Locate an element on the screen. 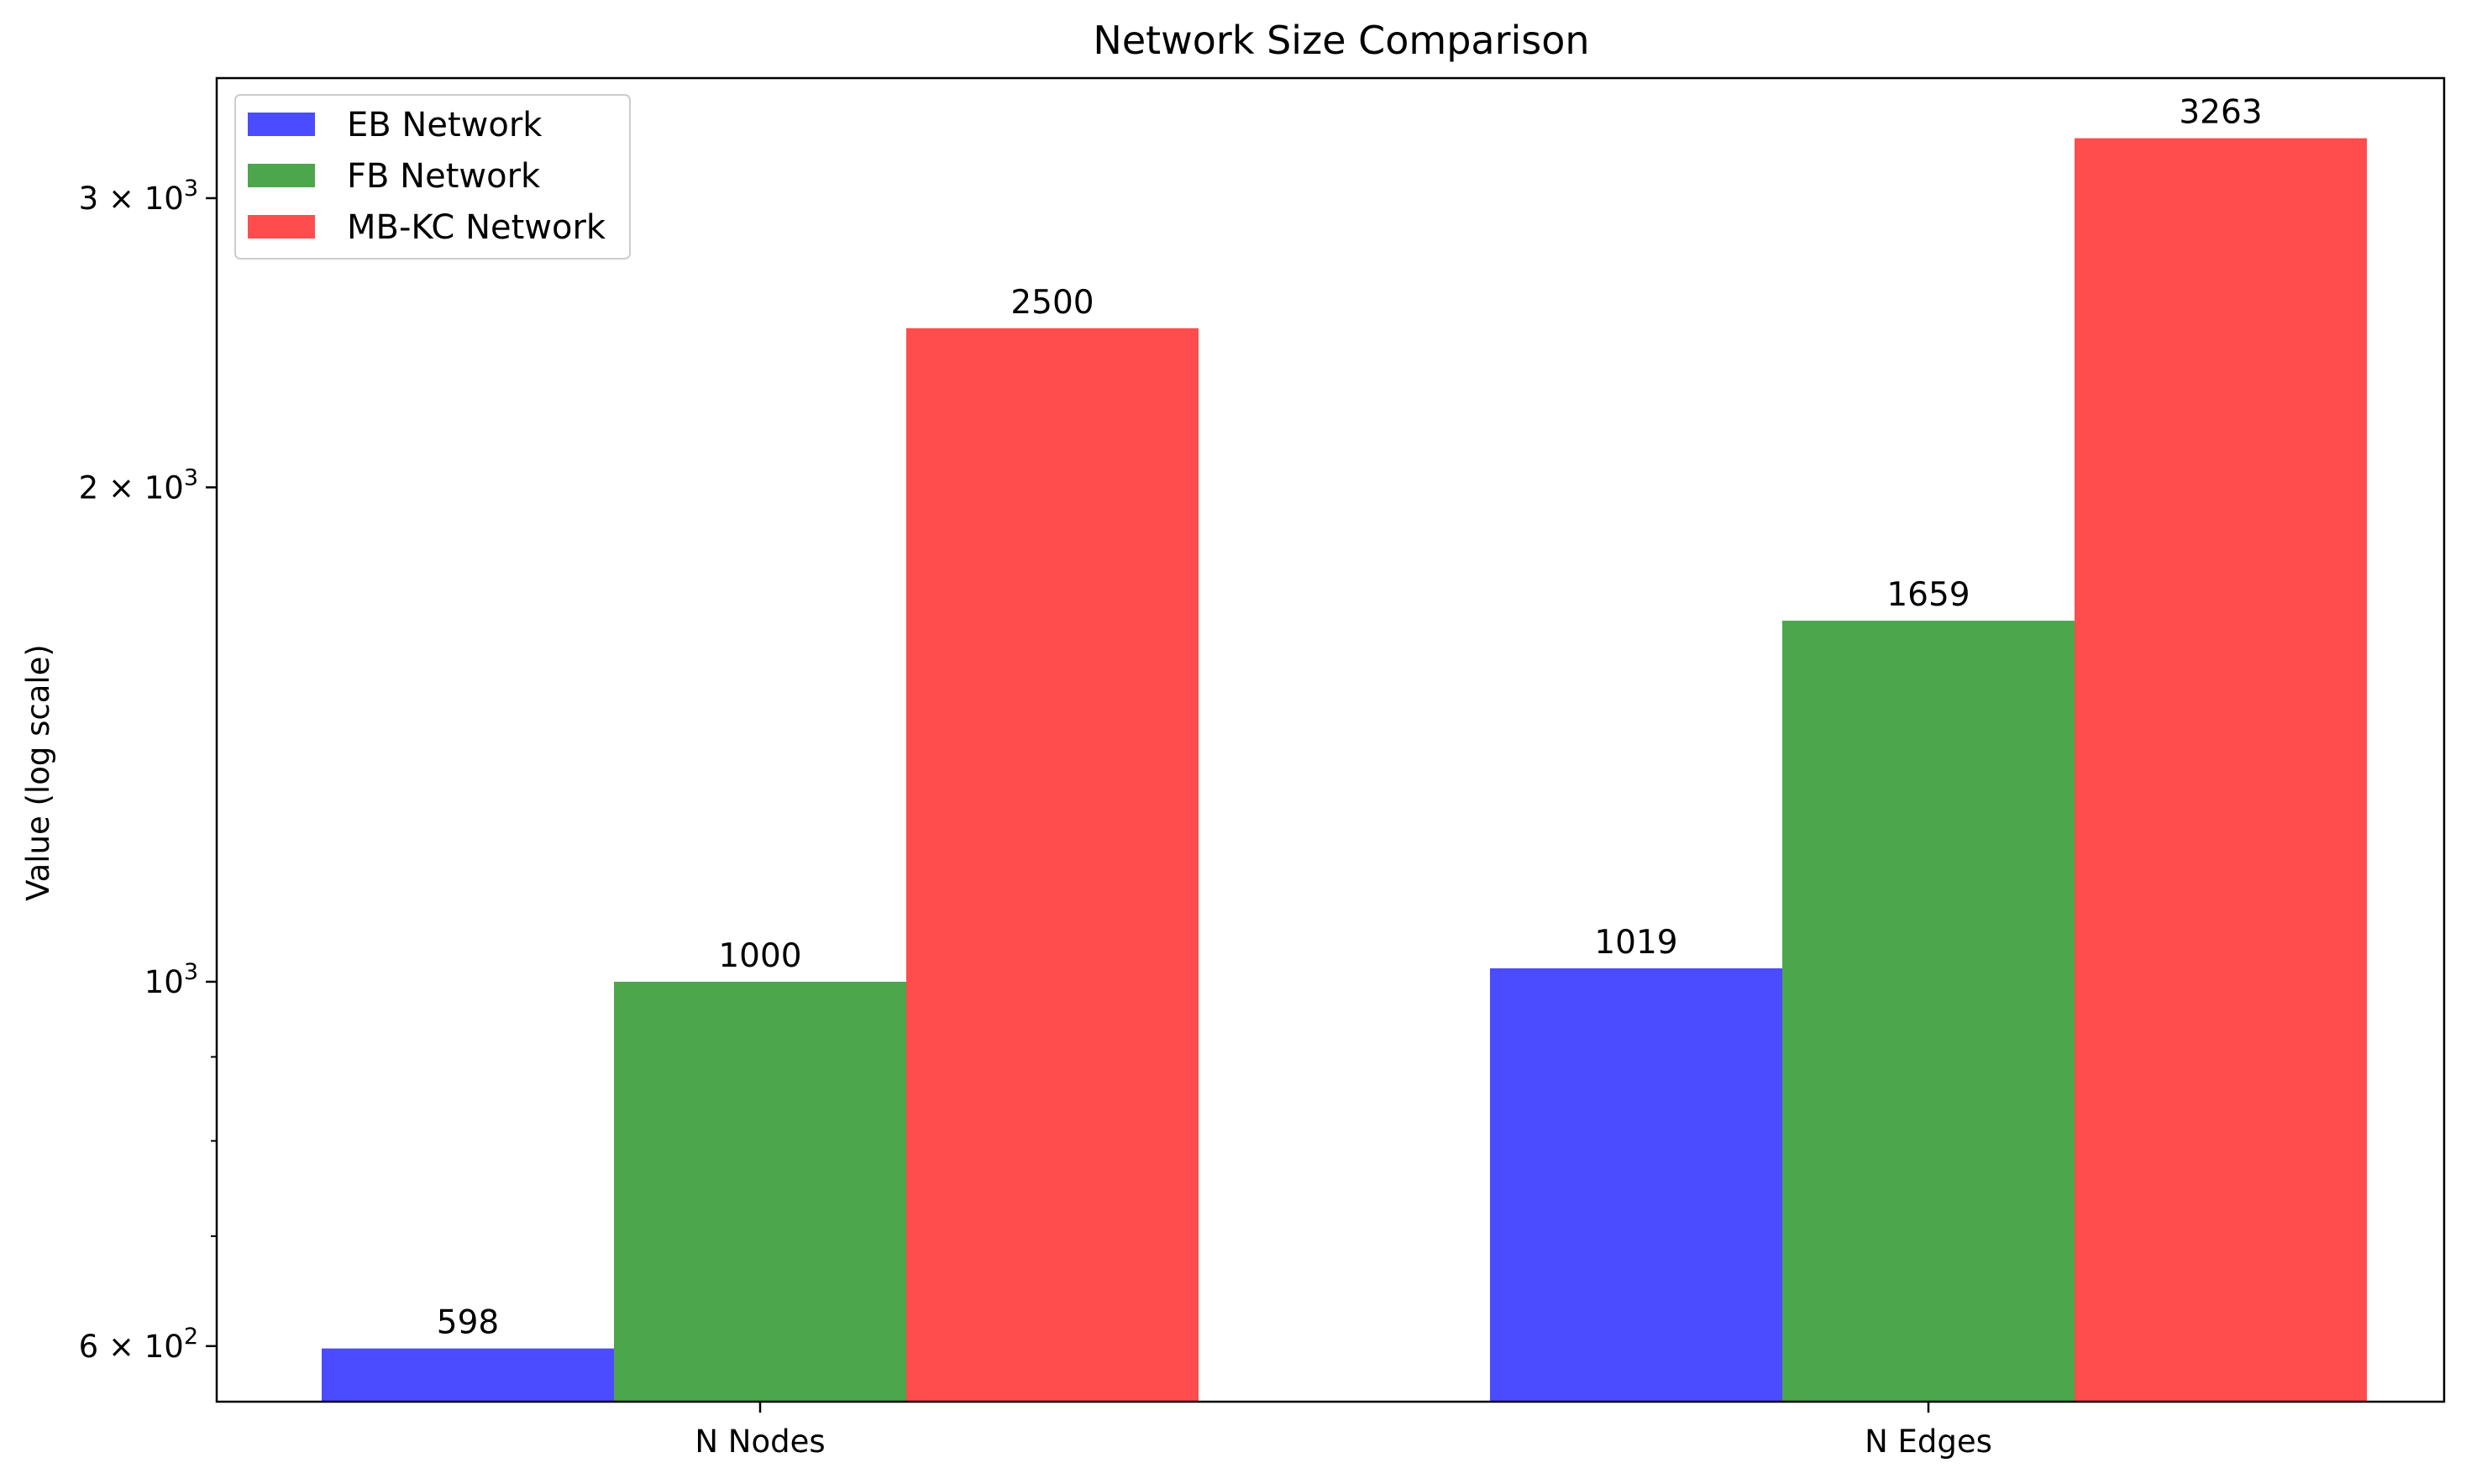  x-tick-label: N Edges is located at coordinates (1929, 1442).